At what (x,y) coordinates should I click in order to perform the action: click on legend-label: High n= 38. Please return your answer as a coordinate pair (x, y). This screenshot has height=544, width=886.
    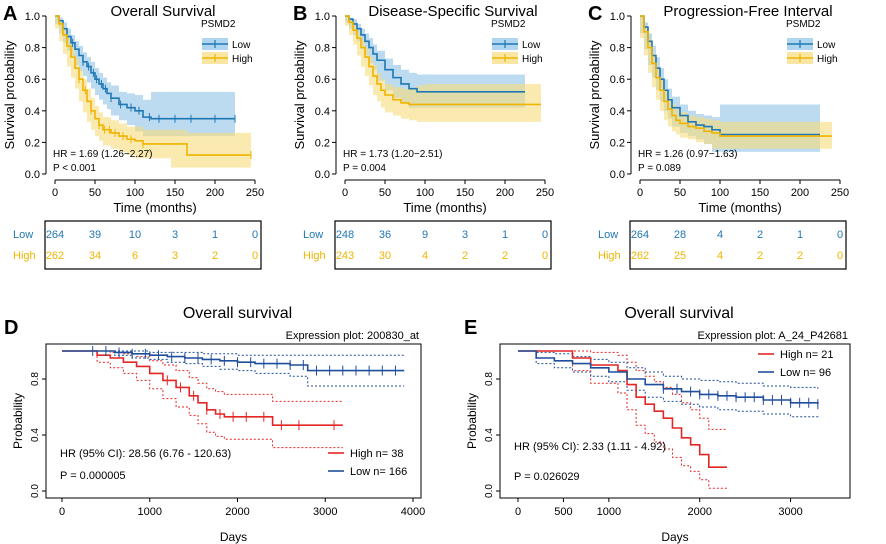
    Looking at the image, I should click on (377, 454).